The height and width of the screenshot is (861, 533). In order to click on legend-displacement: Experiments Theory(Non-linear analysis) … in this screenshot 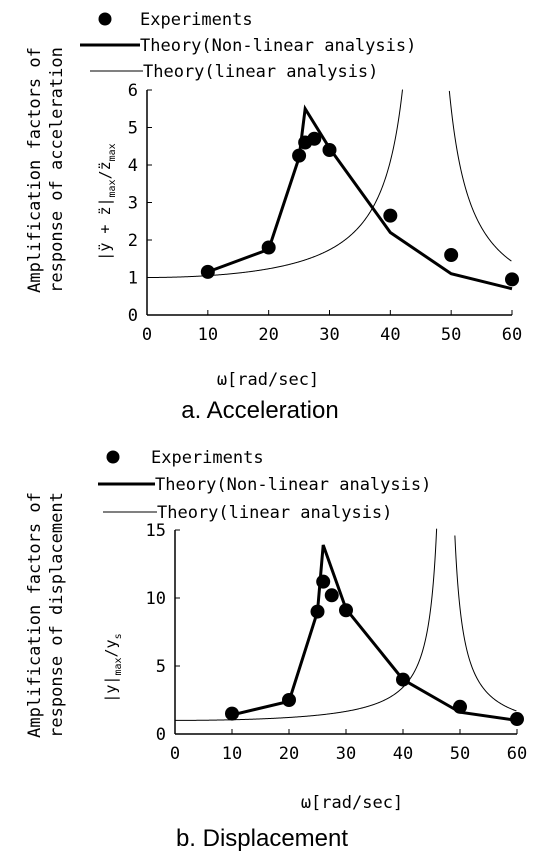, I will do `click(264, 485)`.